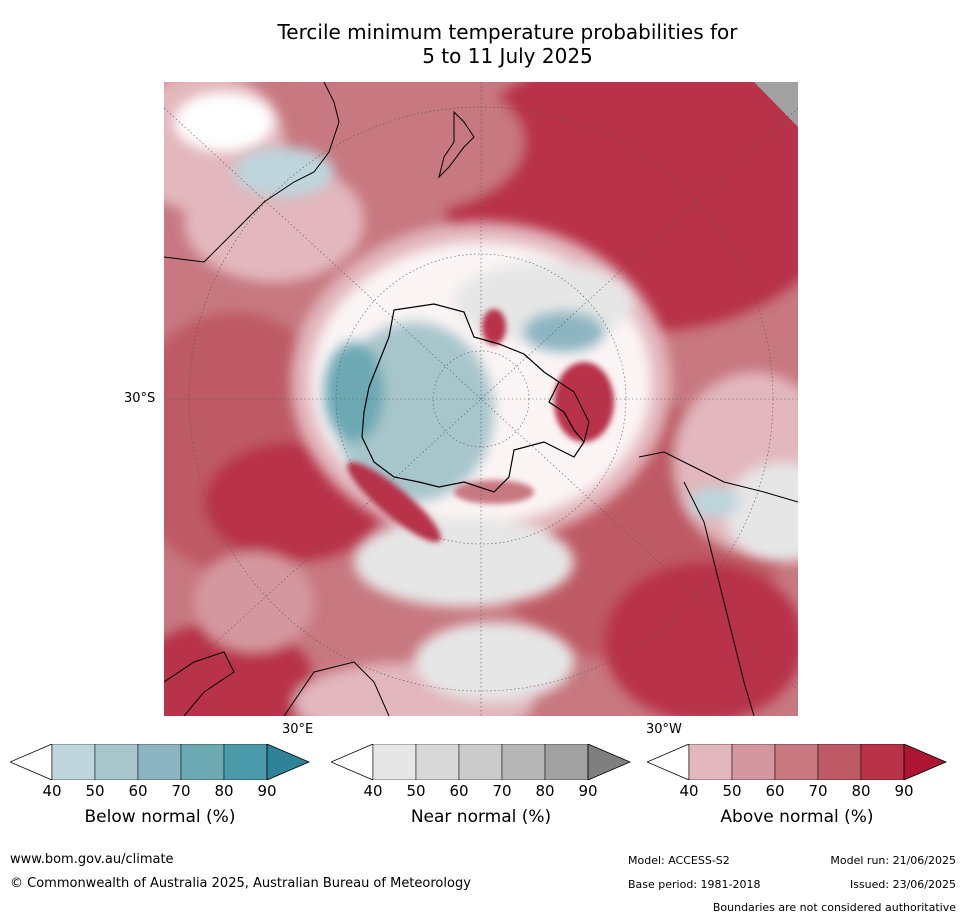 This screenshot has width=965, height=919. What do you see at coordinates (277, 683) in the screenshot?
I see `africa-outline` at bounding box center [277, 683].